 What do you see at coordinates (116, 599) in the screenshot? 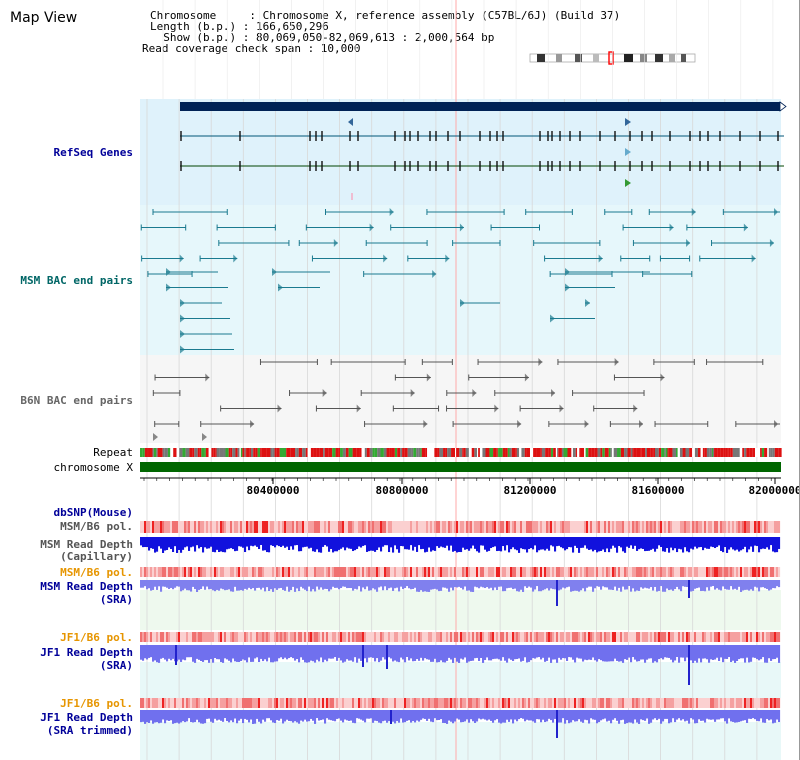
I see `msm-depth-sra-label-2: (SRA)` at bounding box center [116, 599].